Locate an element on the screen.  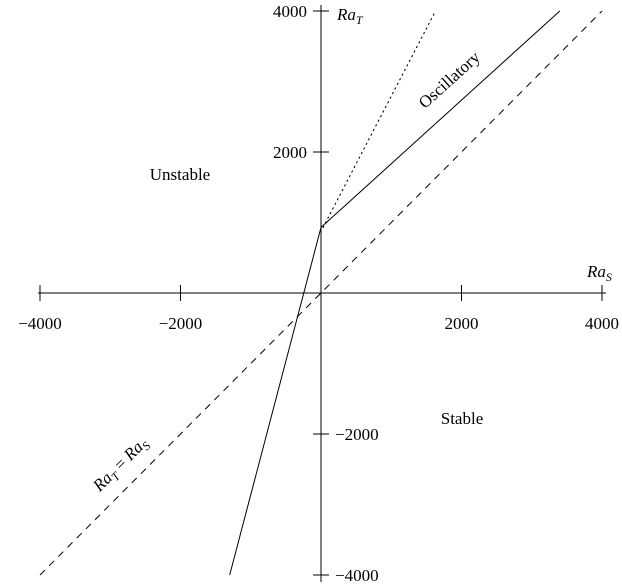
x-tick-label: 4000 is located at coordinates (602, 323).